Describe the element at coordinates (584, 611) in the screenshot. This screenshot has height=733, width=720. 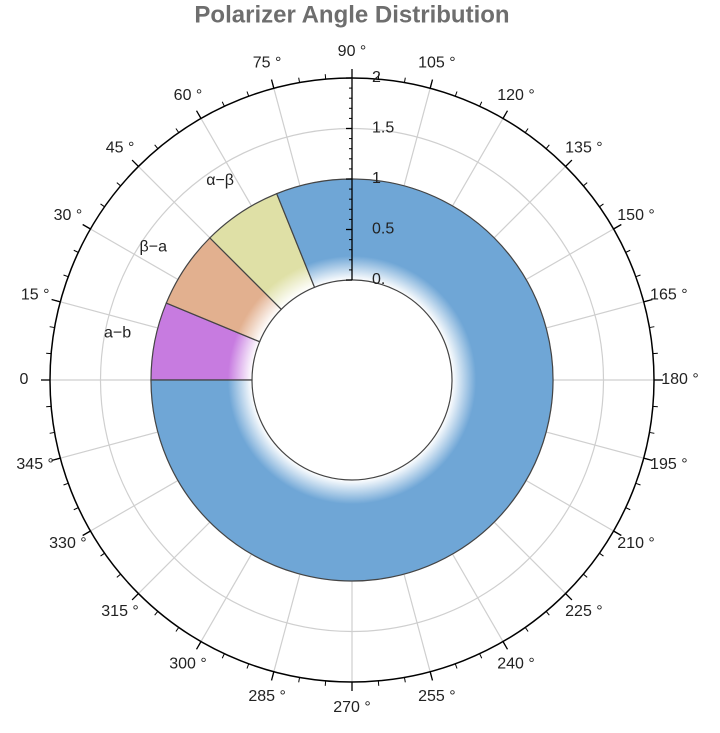
I see `theta-tick-label: 225 °` at that location.